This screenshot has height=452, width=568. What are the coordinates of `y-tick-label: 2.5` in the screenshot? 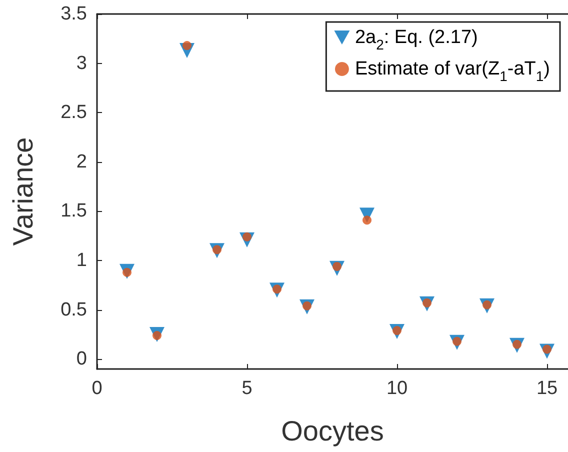 It's located at (73, 113).